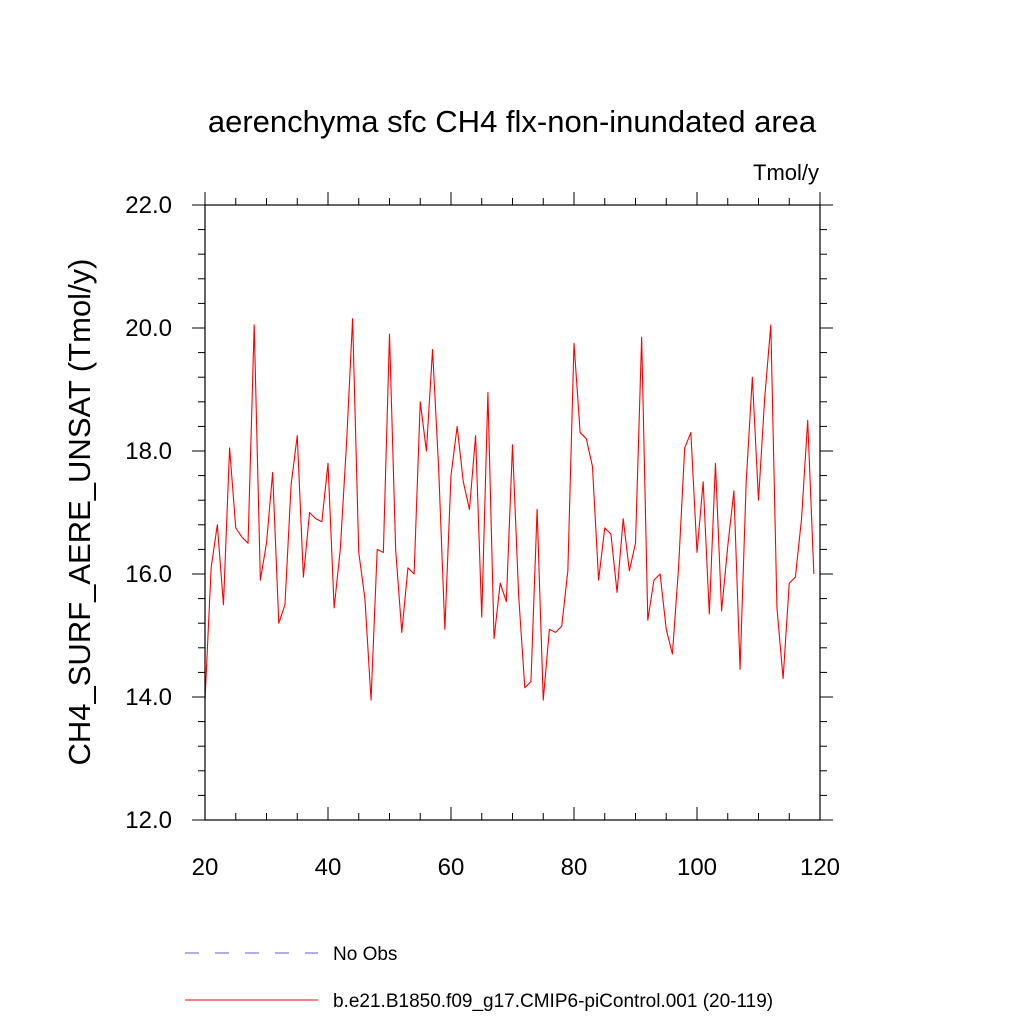  What do you see at coordinates (365, 954) in the screenshot?
I see `legend-label-0: No Obs` at bounding box center [365, 954].